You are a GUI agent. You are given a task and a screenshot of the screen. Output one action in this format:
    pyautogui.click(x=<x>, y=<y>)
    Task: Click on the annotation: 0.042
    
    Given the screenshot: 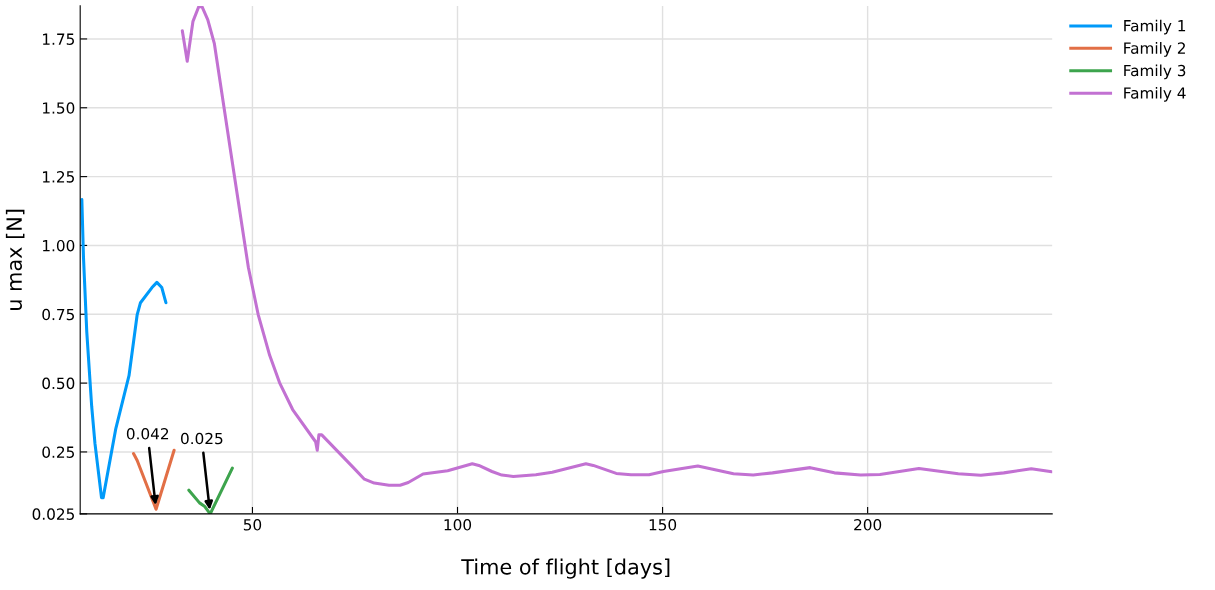 What is the action you would take?
    pyautogui.click(x=147, y=434)
    